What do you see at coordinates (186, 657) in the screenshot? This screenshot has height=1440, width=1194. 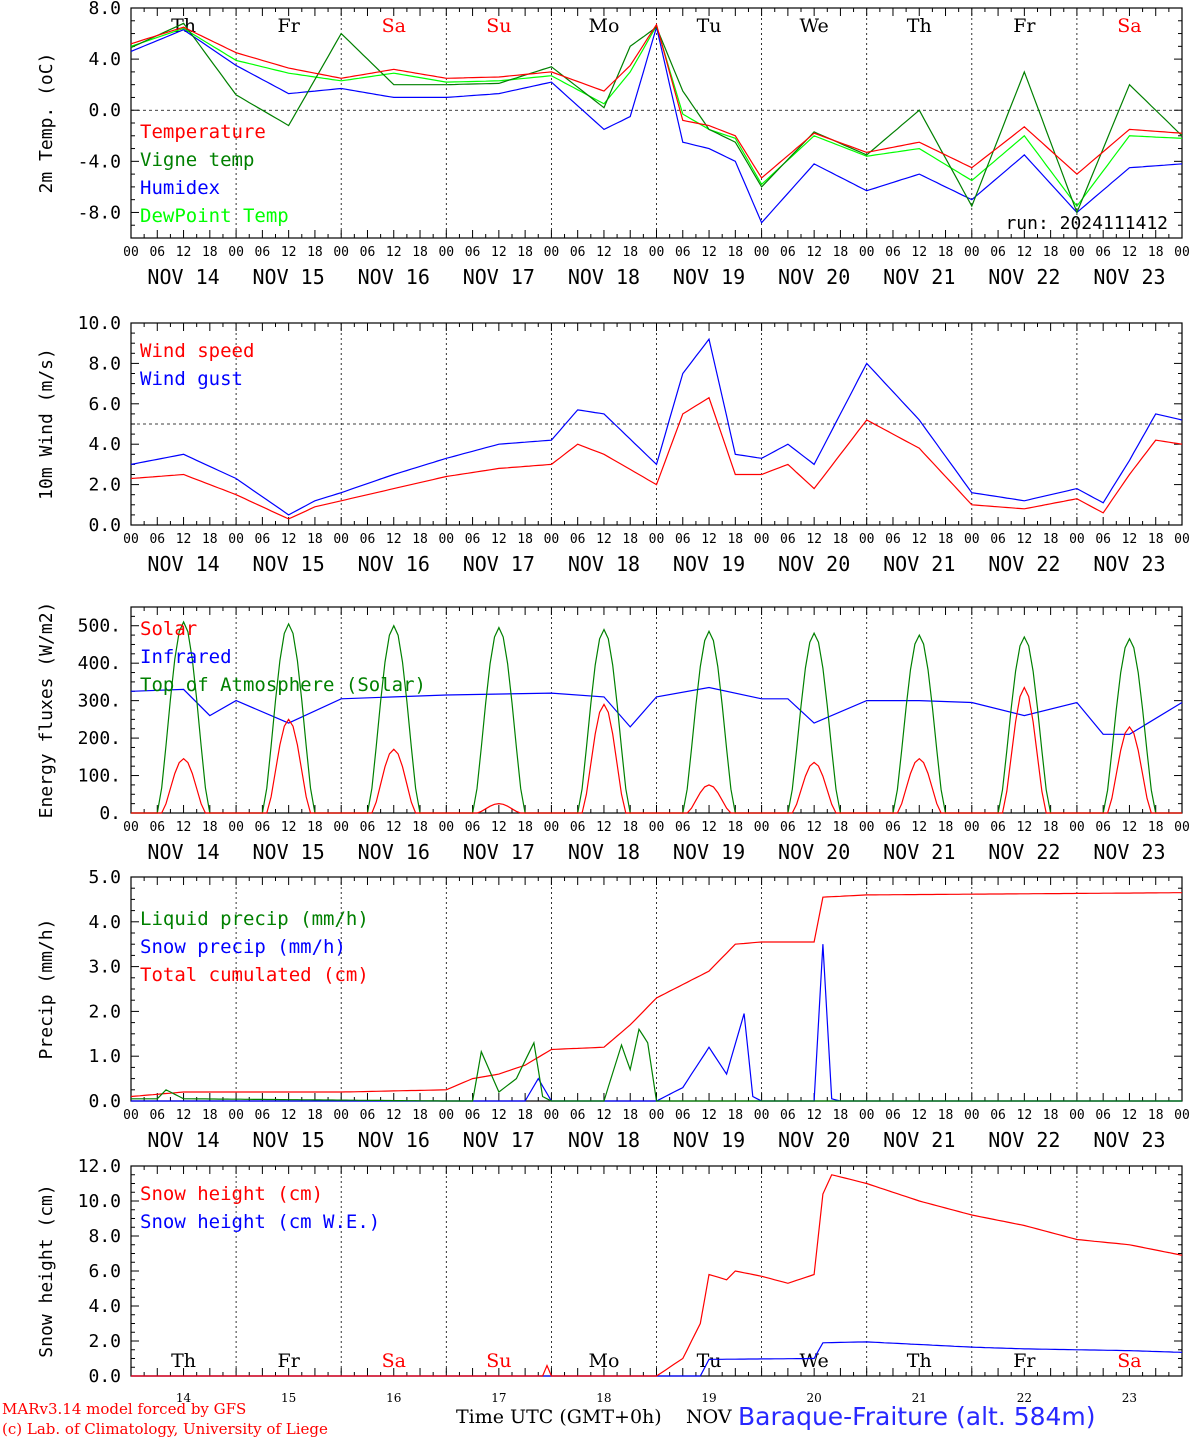 I see `legend-entry: Infrared` at bounding box center [186, 657].